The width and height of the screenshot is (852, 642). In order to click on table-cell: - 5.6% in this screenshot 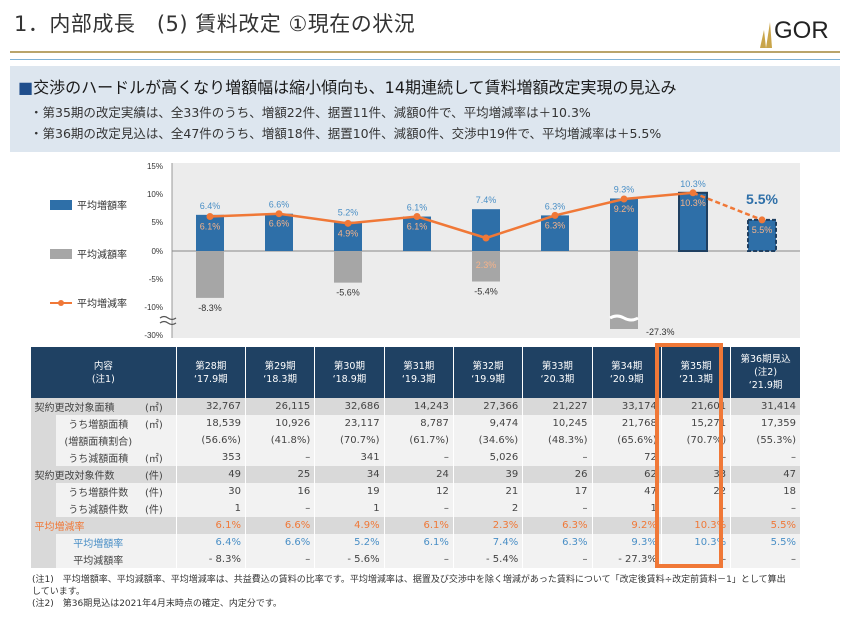, I will do `click(349, 559)`.